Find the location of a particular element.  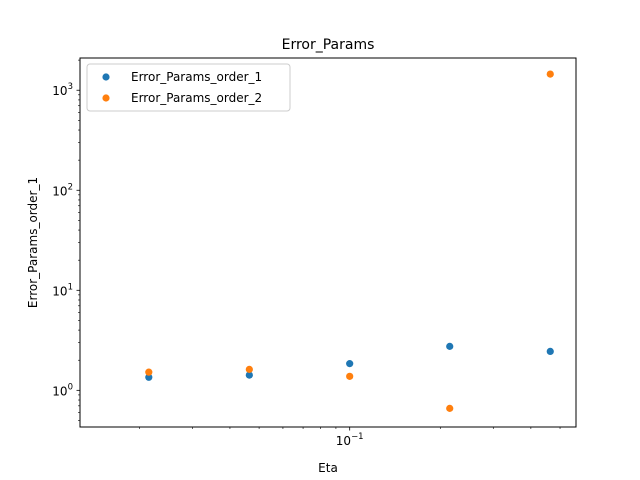

x-tick-label: 10−1 is located at coordinates (350, 440).